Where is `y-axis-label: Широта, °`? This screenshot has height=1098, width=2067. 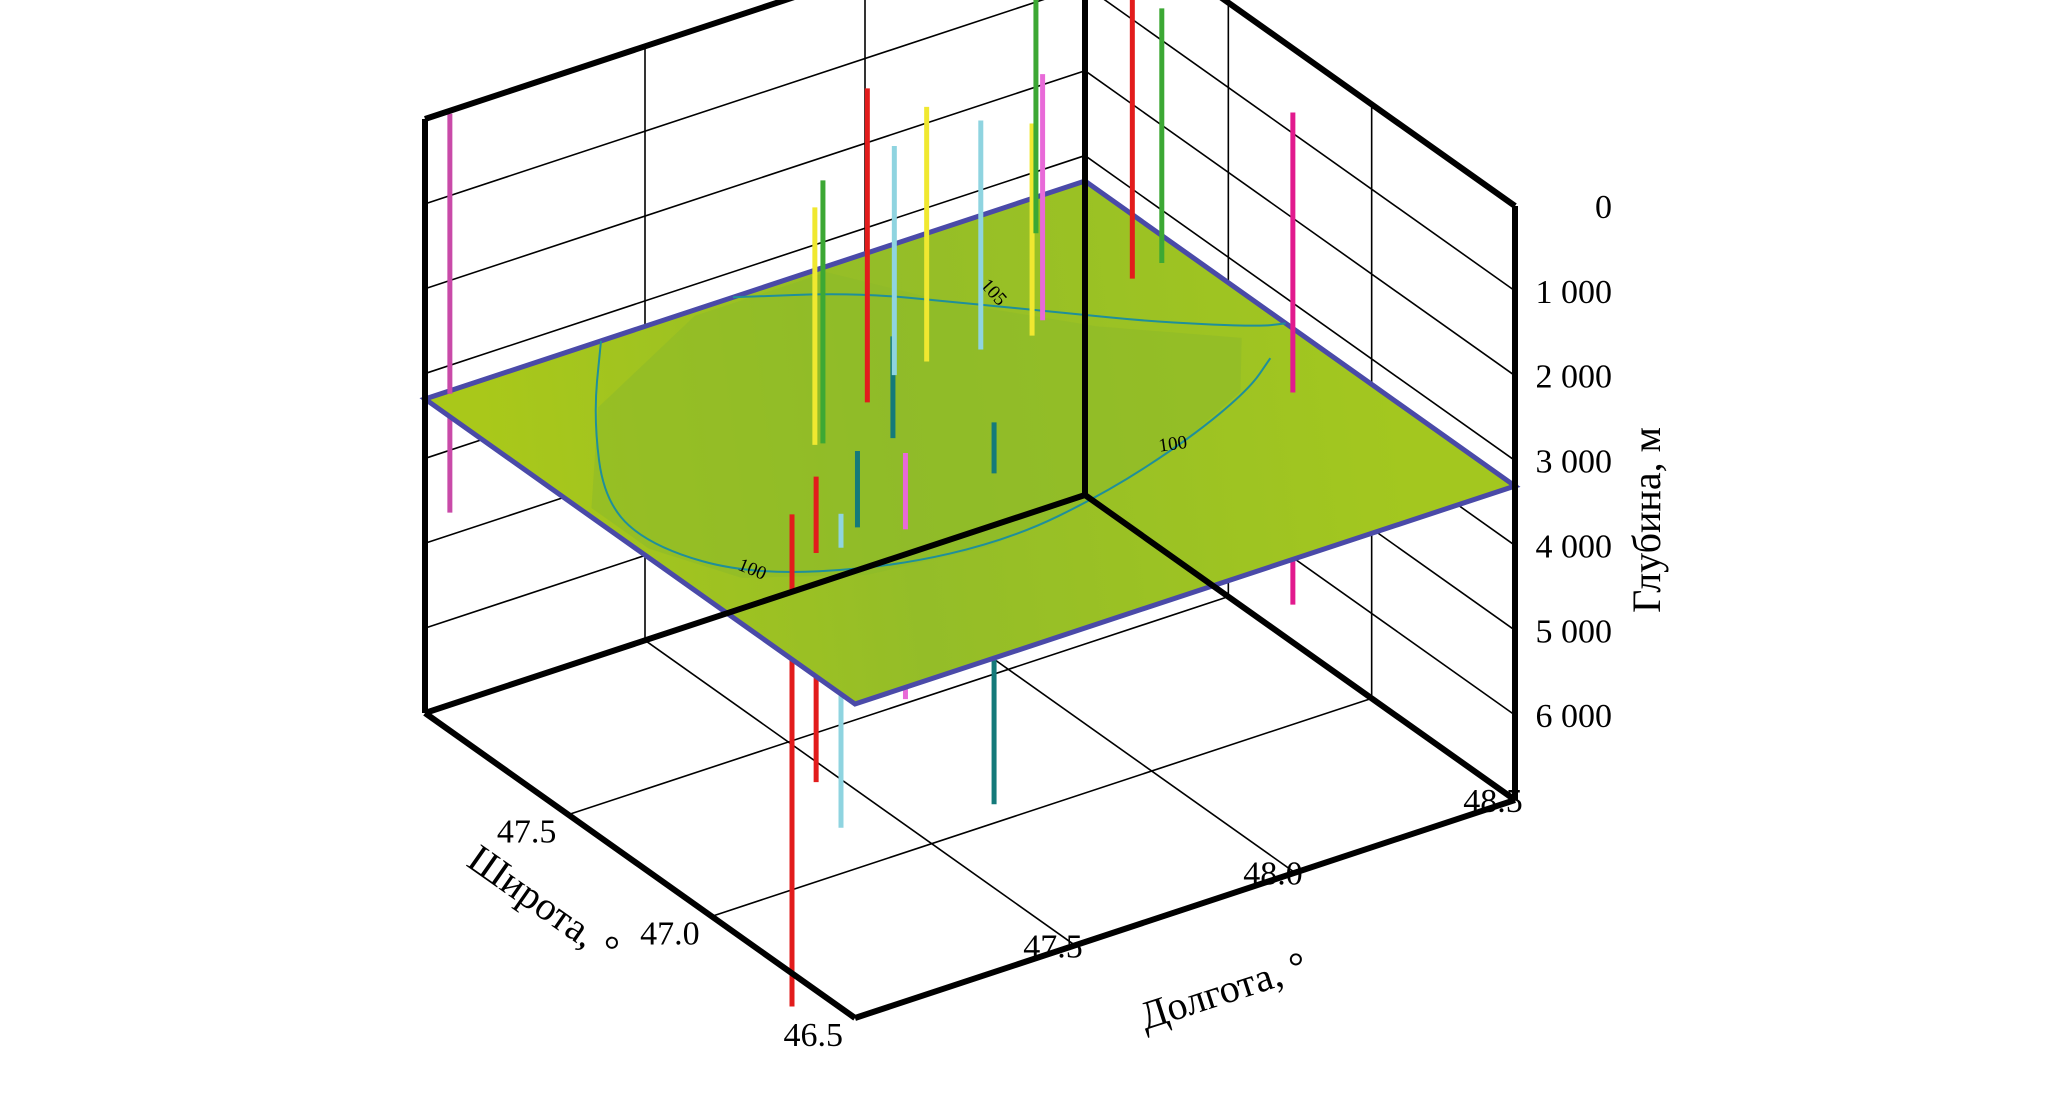 y-axis-label: Широта, ° is located at coordinates (543, 904).